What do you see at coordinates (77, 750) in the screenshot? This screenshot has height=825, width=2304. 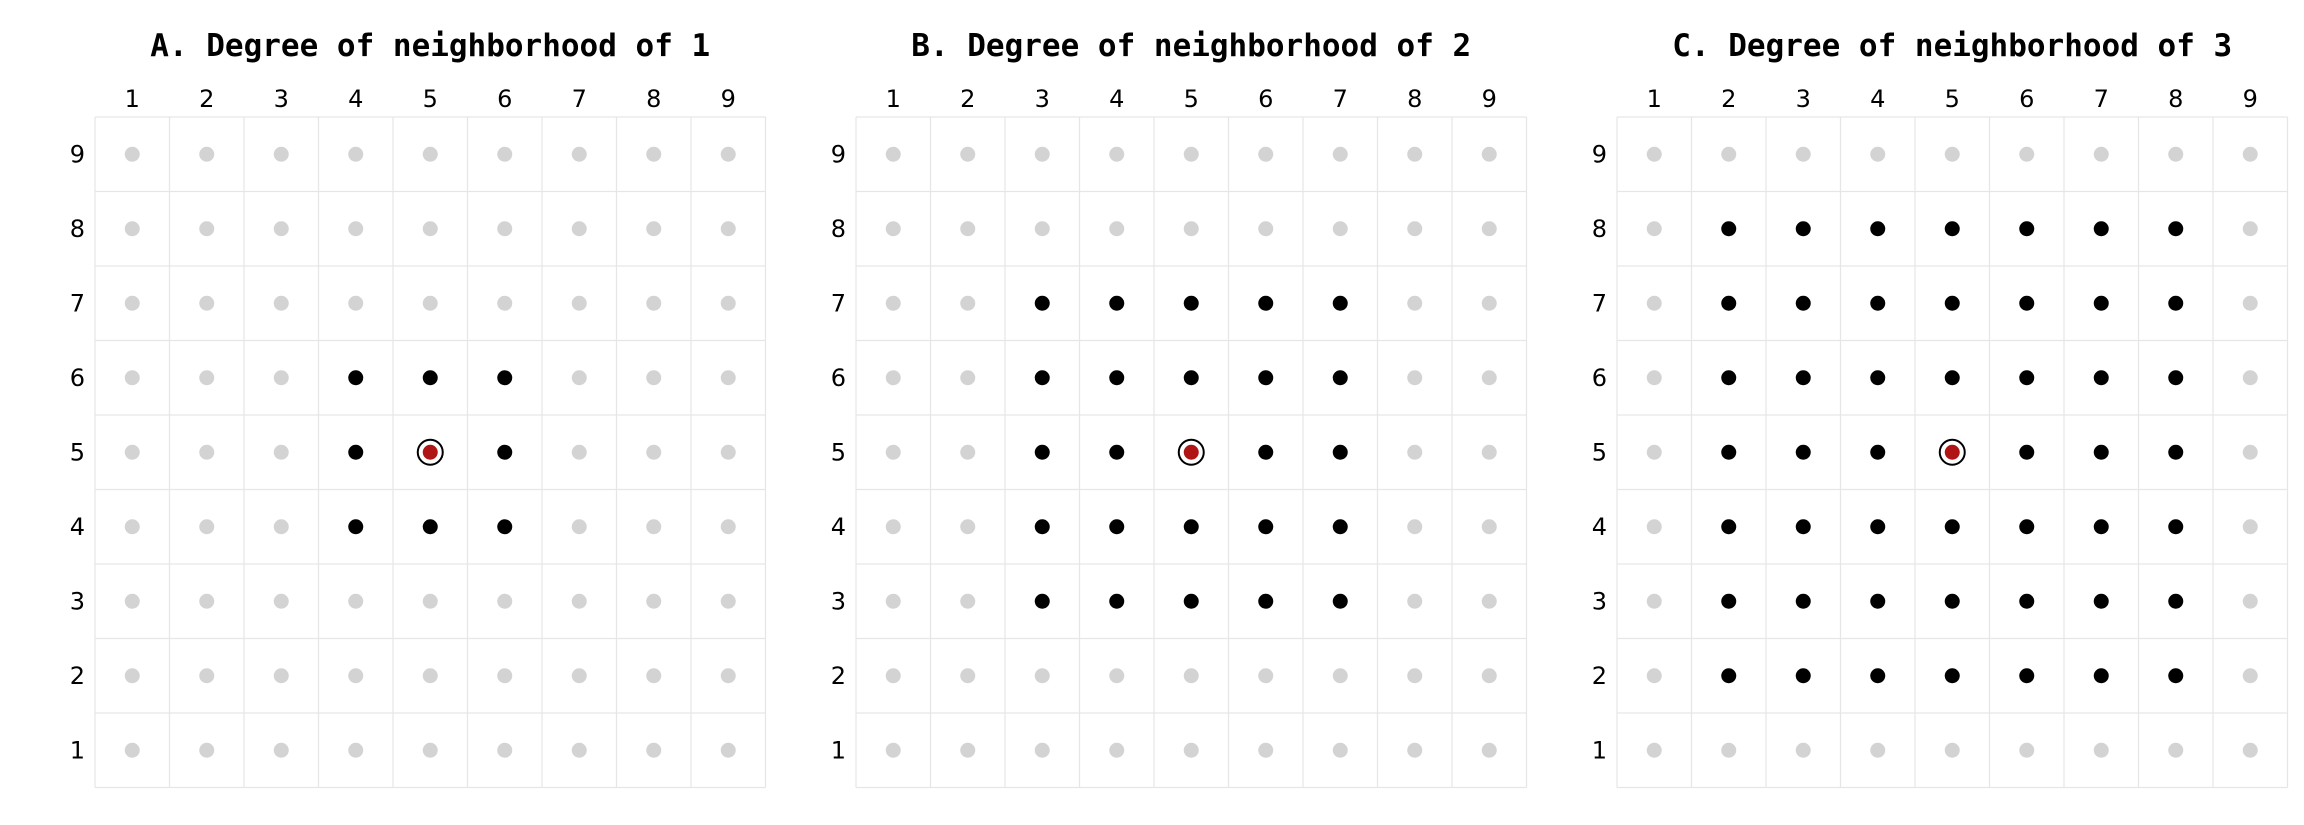 I see `y-tick-label: 1` at bounding box center [77, 750].